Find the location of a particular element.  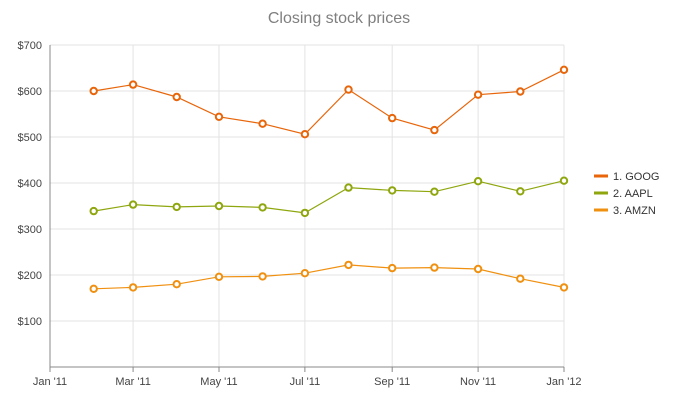

legend-item: 2. AAPL is located at coordinates (623, 194).